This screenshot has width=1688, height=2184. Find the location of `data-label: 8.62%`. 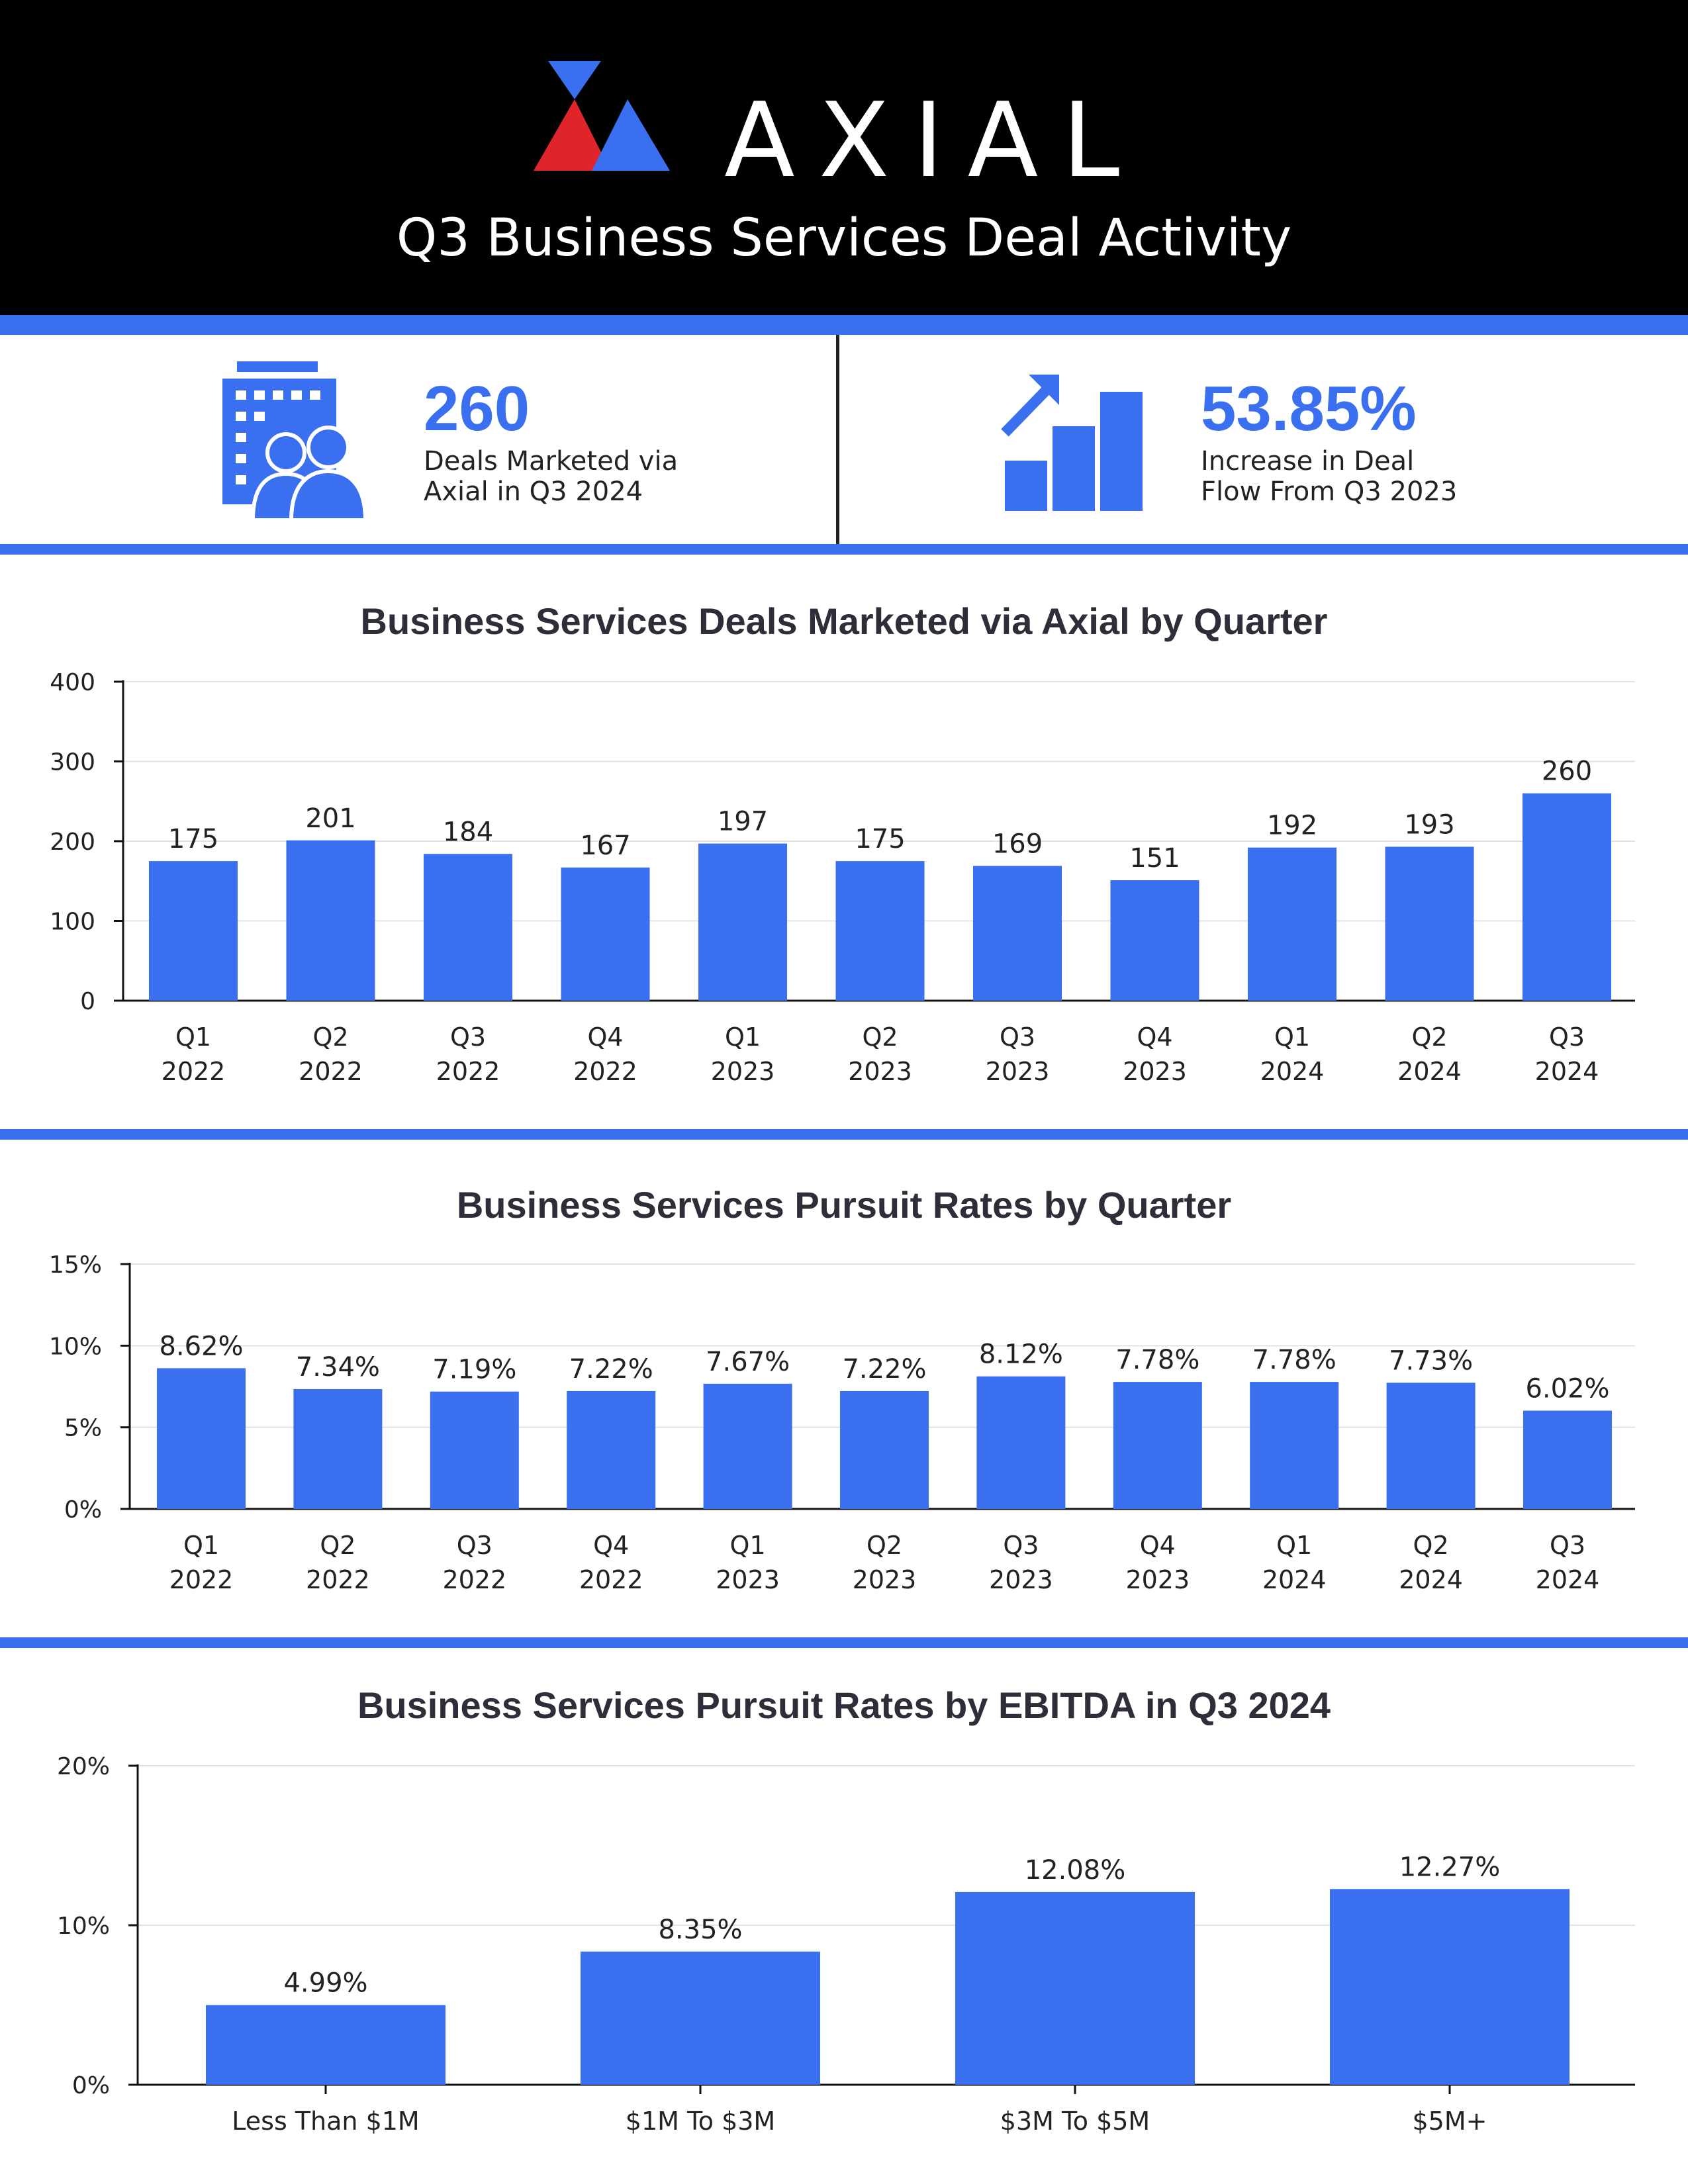

data-label: 8.62% is located at coordinates (201, 1346).